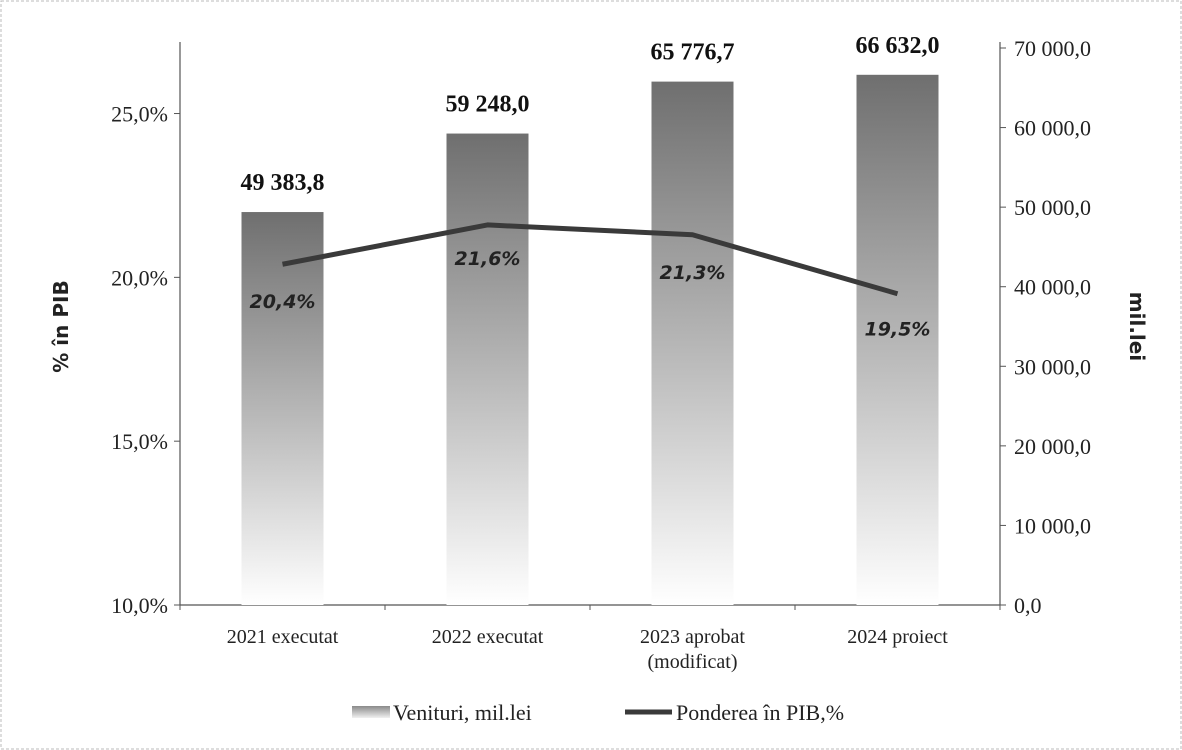 This screenshot has height=750, width=1182. Describe the element at coordinates (139, 277) in the screenshot. I see `left-tick-label: 20,0%` at that location.